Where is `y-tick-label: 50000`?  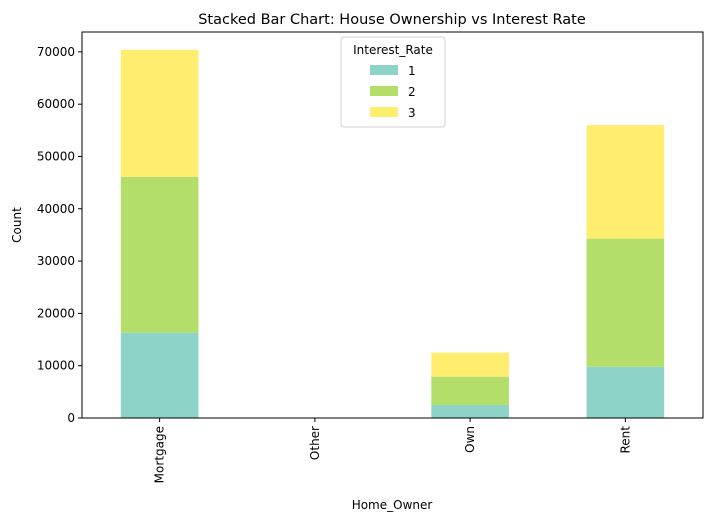
y-tick-label: 50000 is located at coordinates (56, 156).